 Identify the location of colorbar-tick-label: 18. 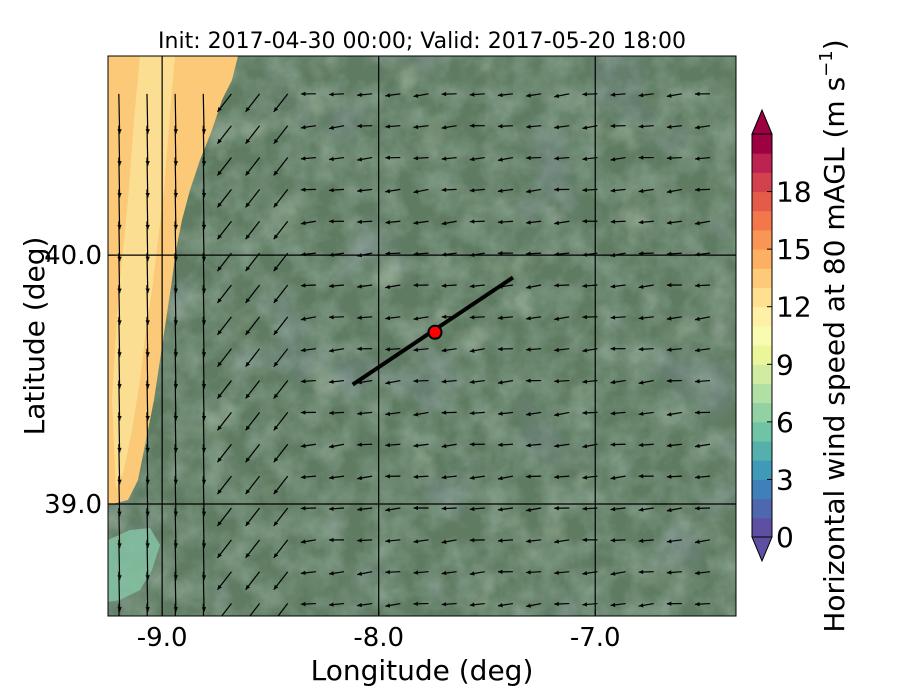
(794, 192).